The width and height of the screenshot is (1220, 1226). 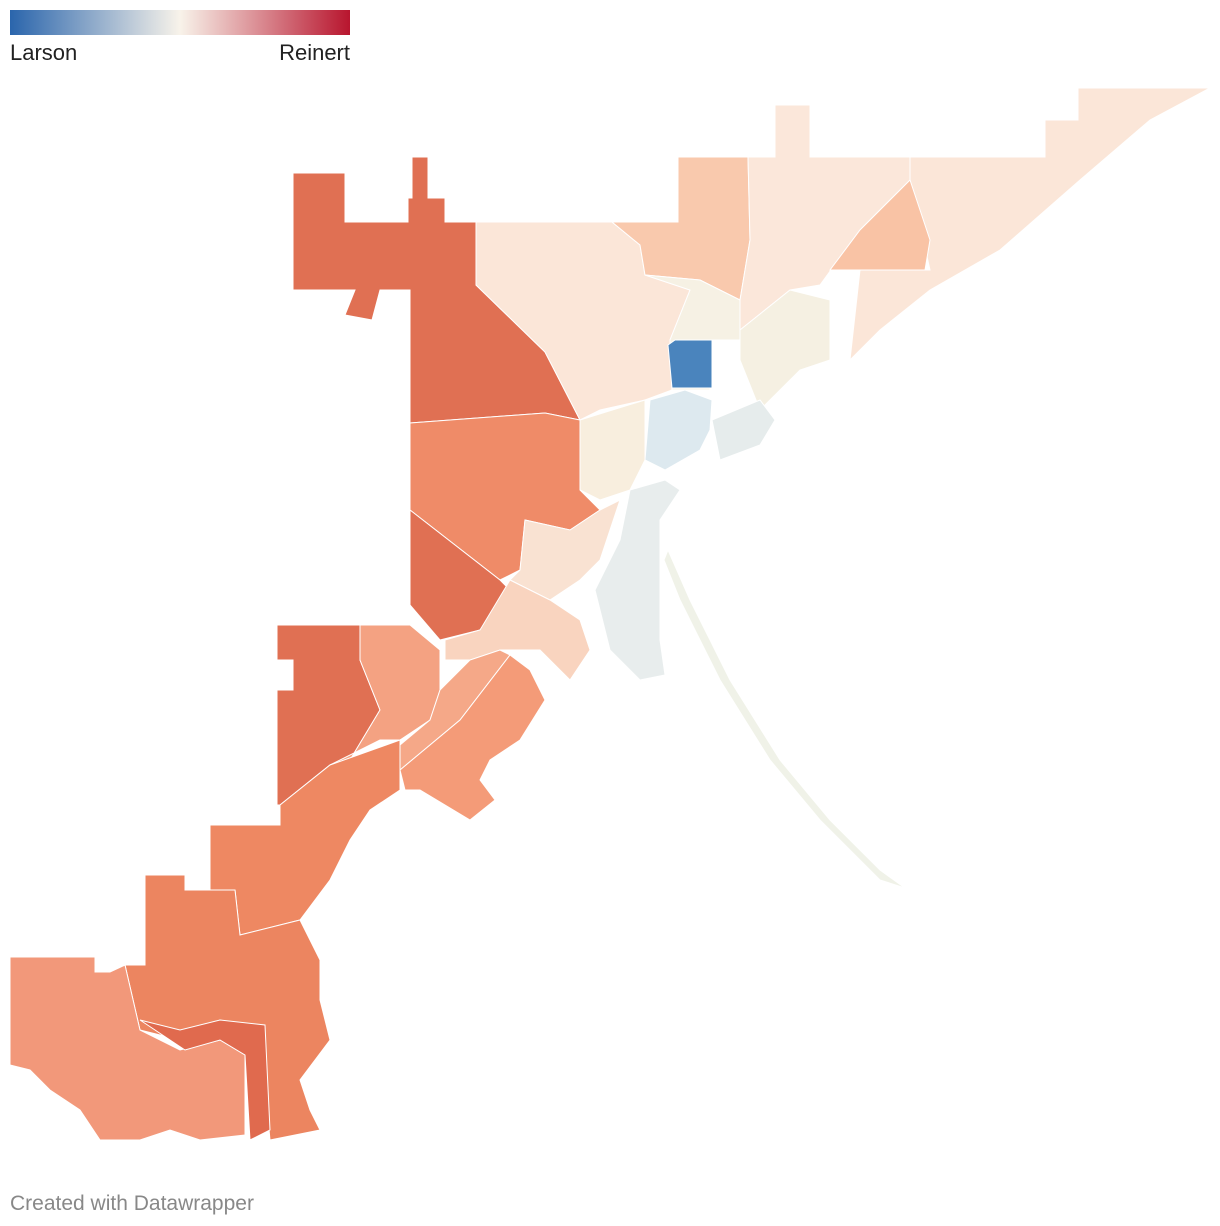 What do you see at coordinates (43, 52) in the screenshot?
I see `legend-left-label: Larson` at bounding box center [43, 52].